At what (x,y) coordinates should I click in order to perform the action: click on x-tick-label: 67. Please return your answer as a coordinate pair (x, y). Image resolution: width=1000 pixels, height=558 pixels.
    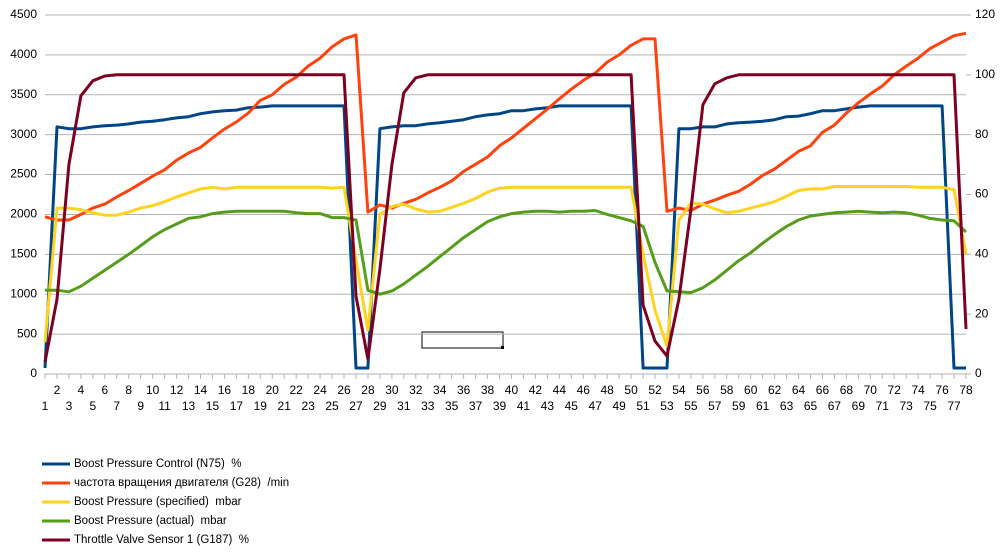
    Looking at the image, I should click on (835, 406).